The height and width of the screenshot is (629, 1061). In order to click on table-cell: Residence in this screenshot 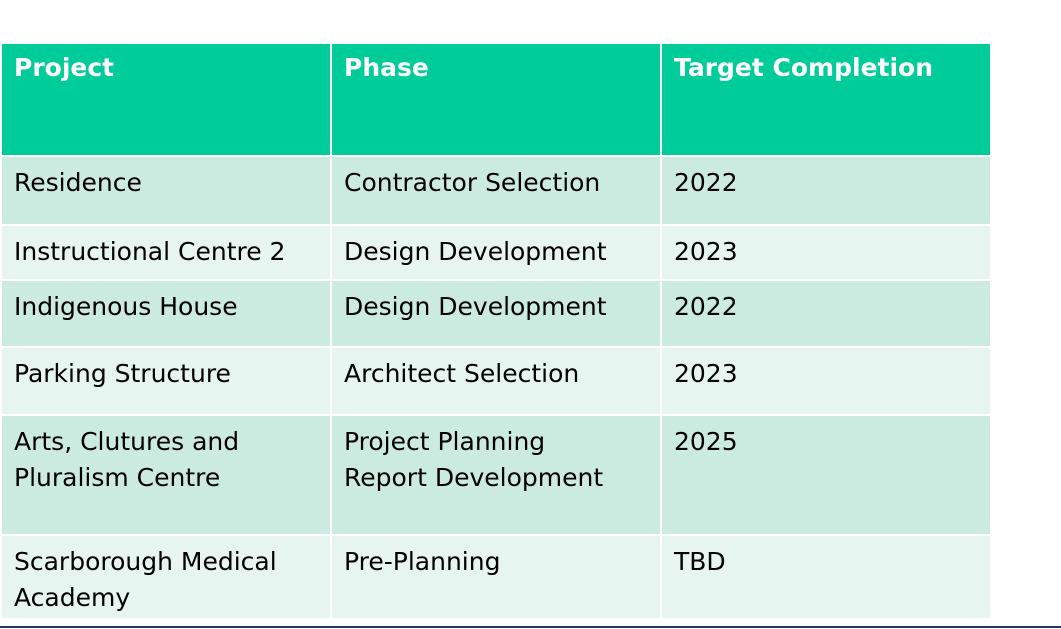, I will do `click(166, 190)`.